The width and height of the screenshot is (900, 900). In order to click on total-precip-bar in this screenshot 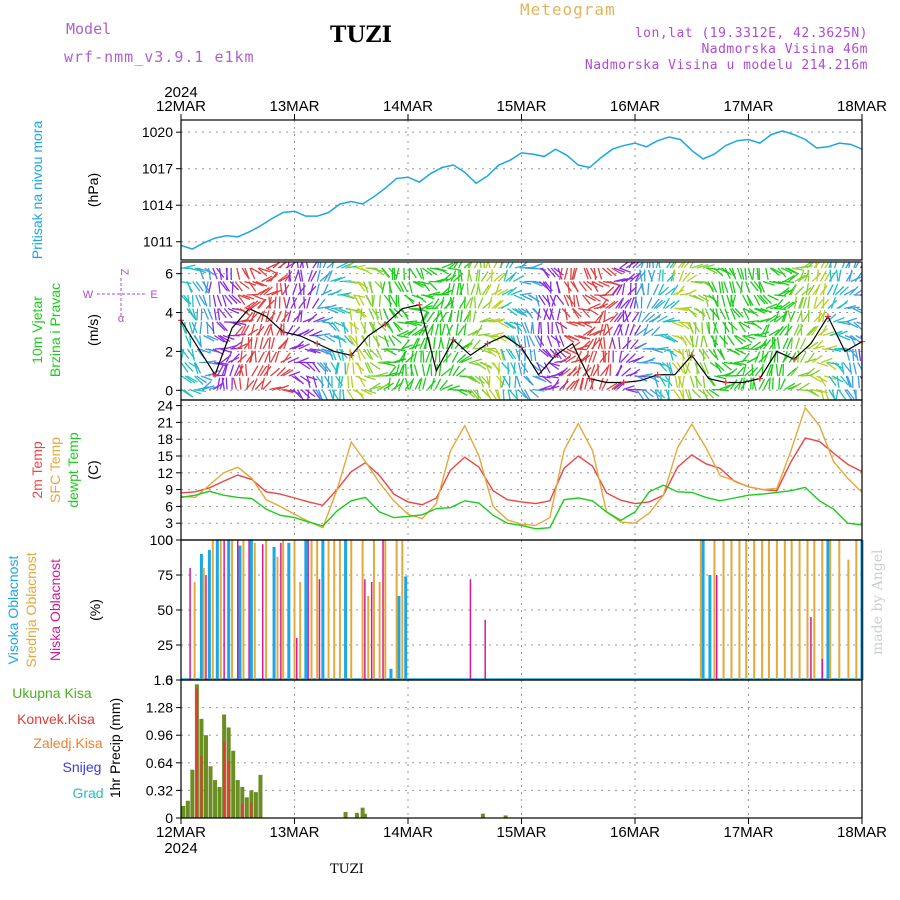, I will do `click(482, 815)`.